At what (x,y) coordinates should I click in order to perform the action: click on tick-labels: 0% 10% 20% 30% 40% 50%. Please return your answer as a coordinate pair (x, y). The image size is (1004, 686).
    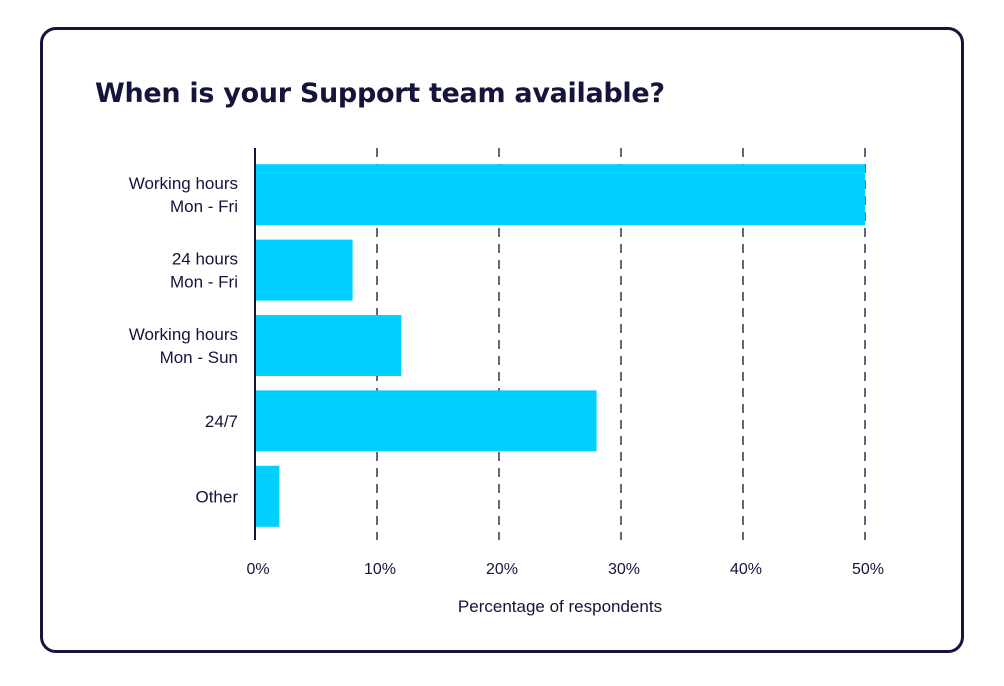
    Looking at the image, I should click on (565, 569).